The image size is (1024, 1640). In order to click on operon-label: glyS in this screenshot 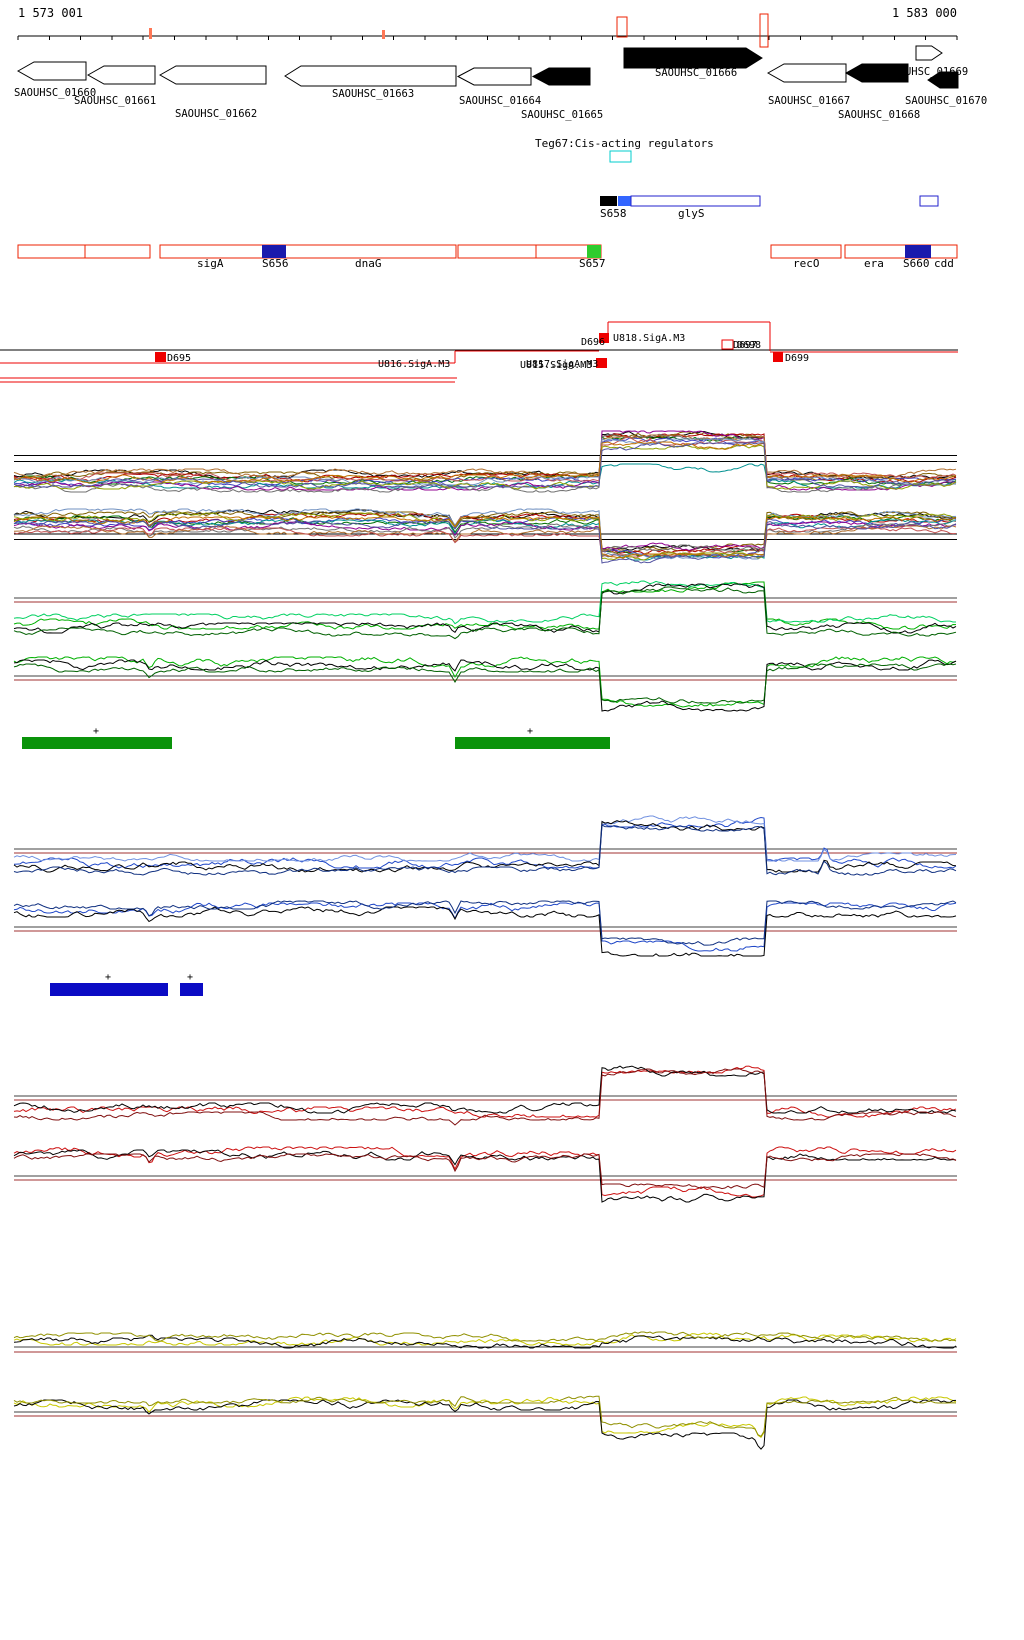, I will do `click(691, 213)`.